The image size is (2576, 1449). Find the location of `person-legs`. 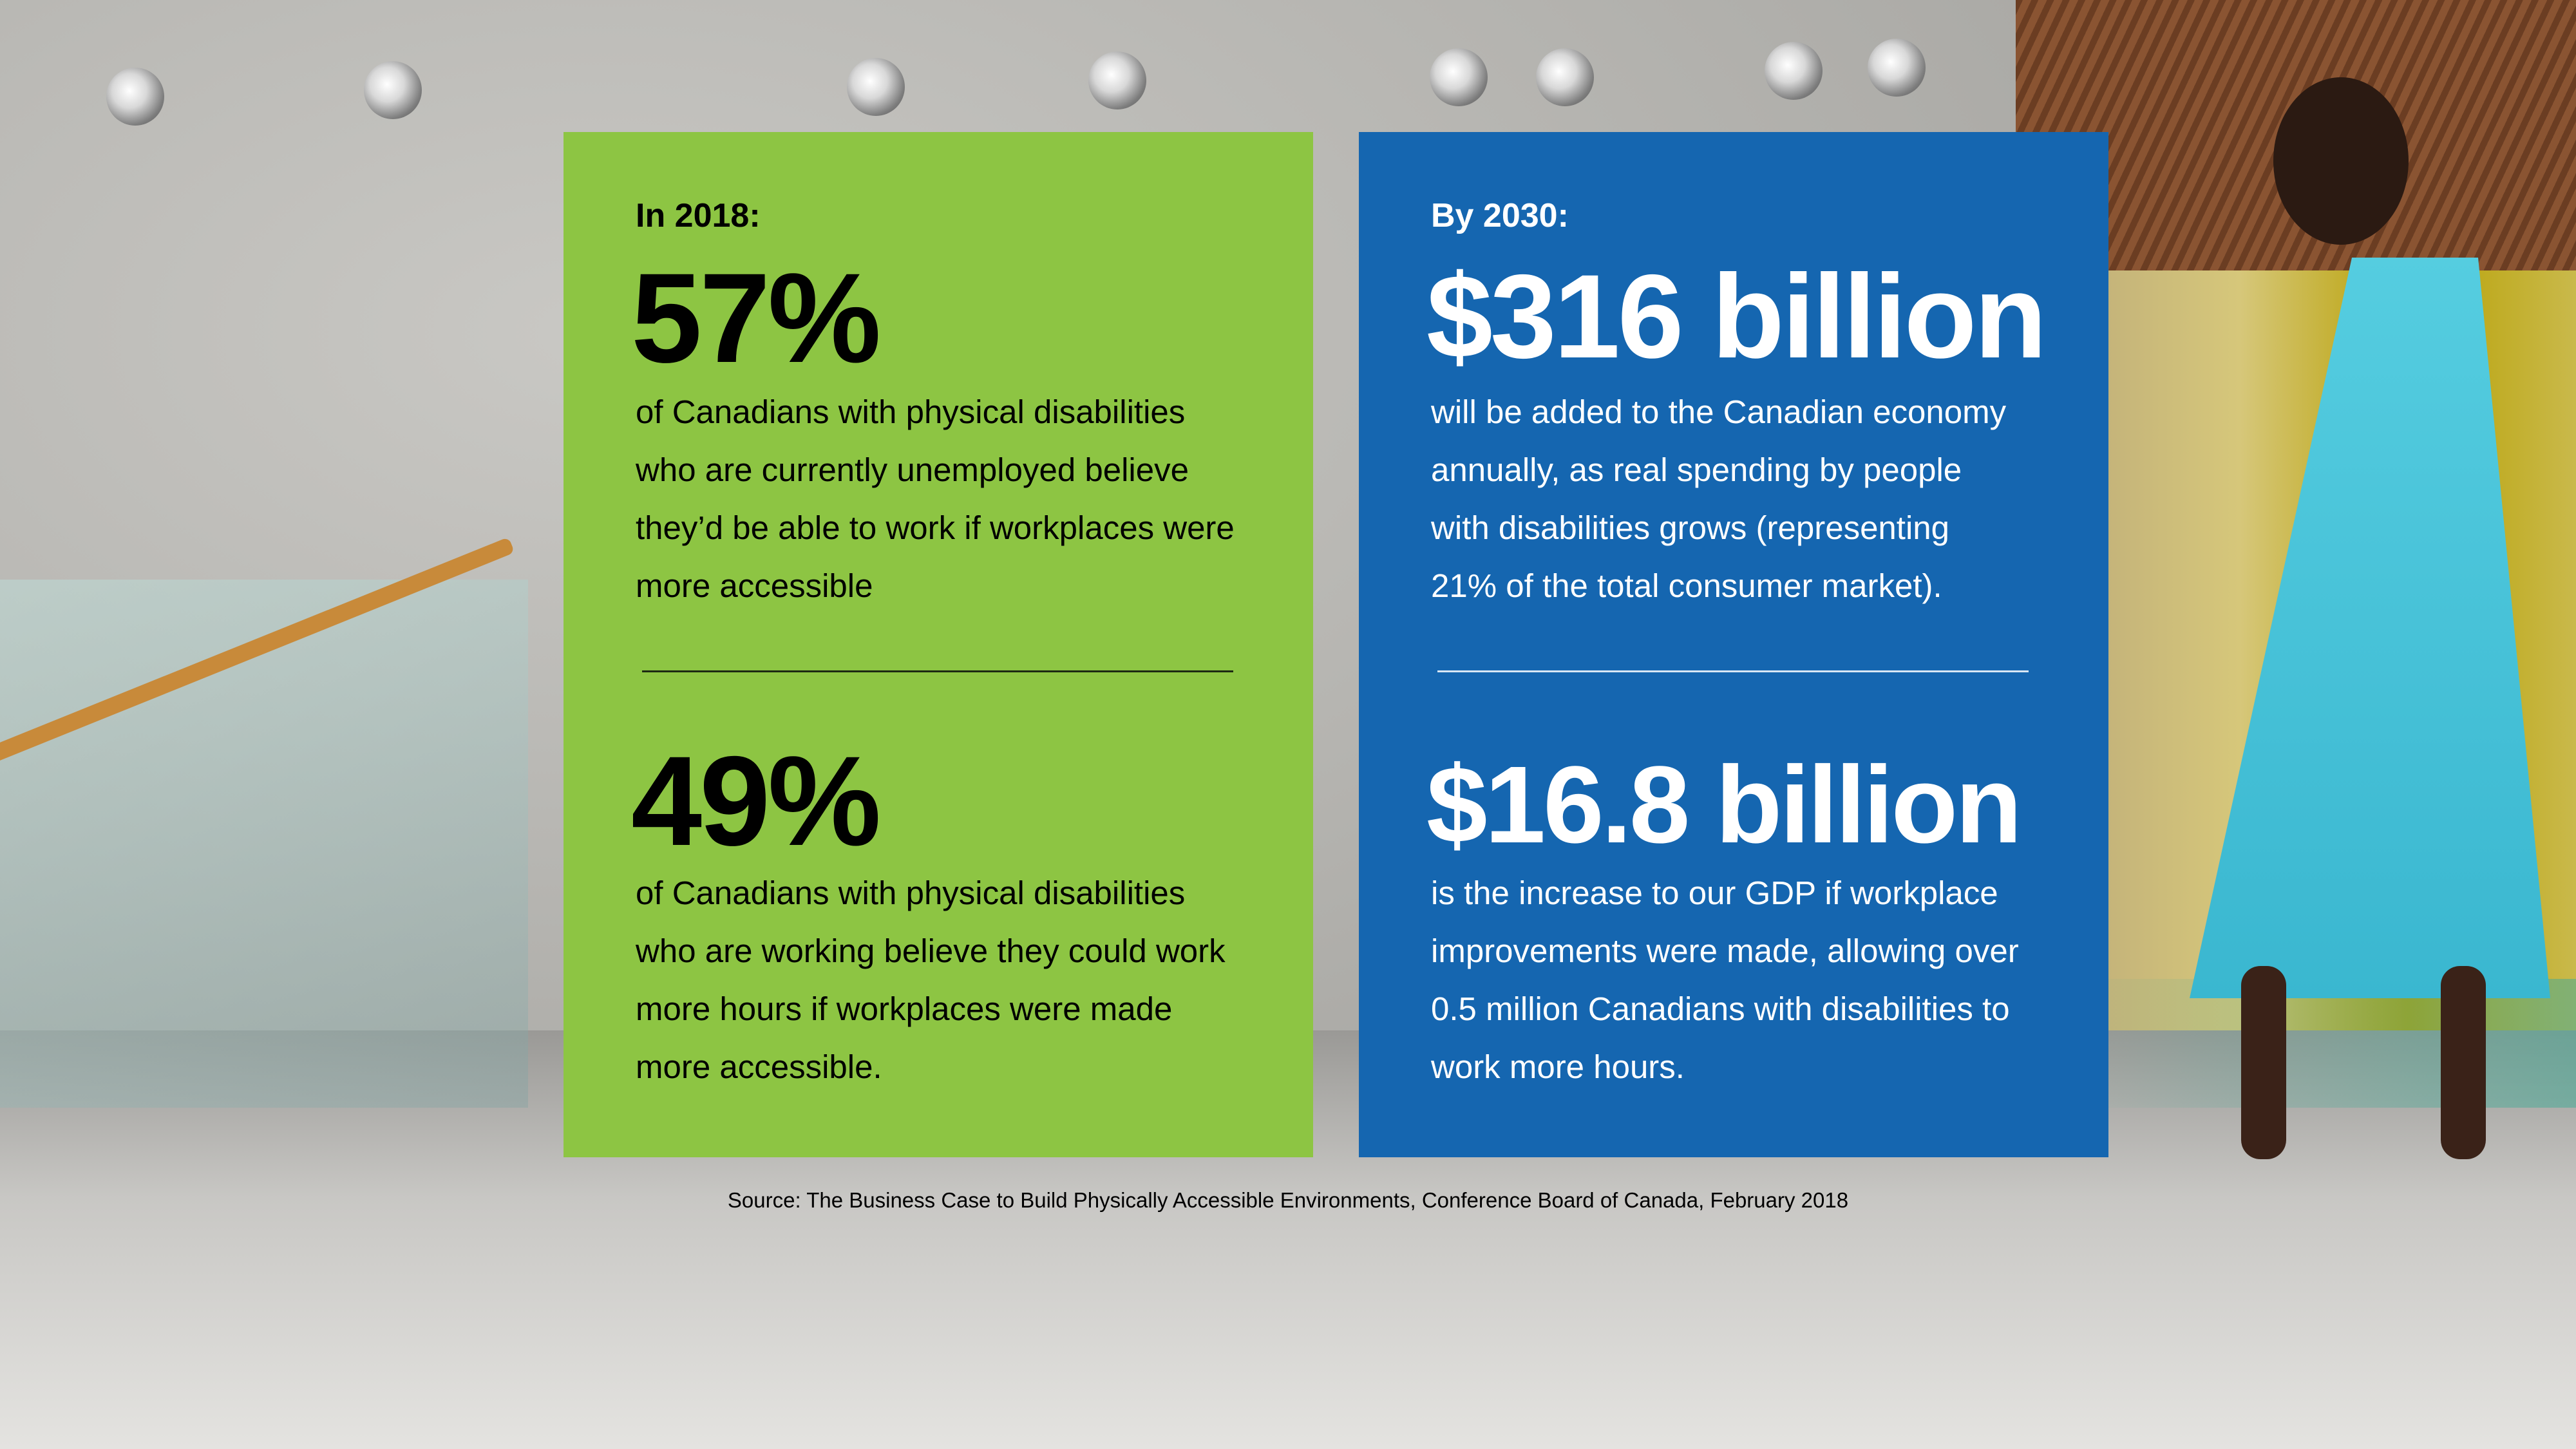

person-legs is located at coordinates (2363, 1069).